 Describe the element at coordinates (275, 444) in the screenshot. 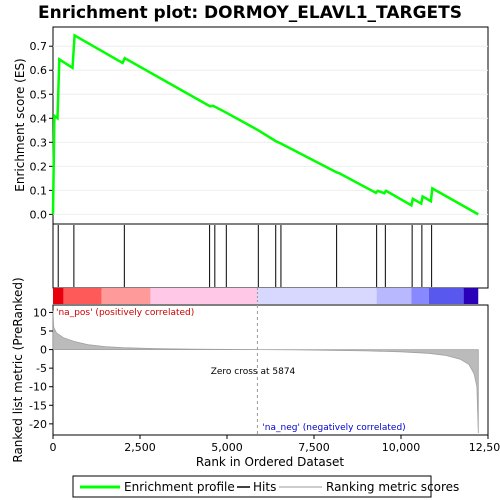

I see `x-axis-ticks: 0 2,500 5,000 7,500 10,000 12,500` at that location.